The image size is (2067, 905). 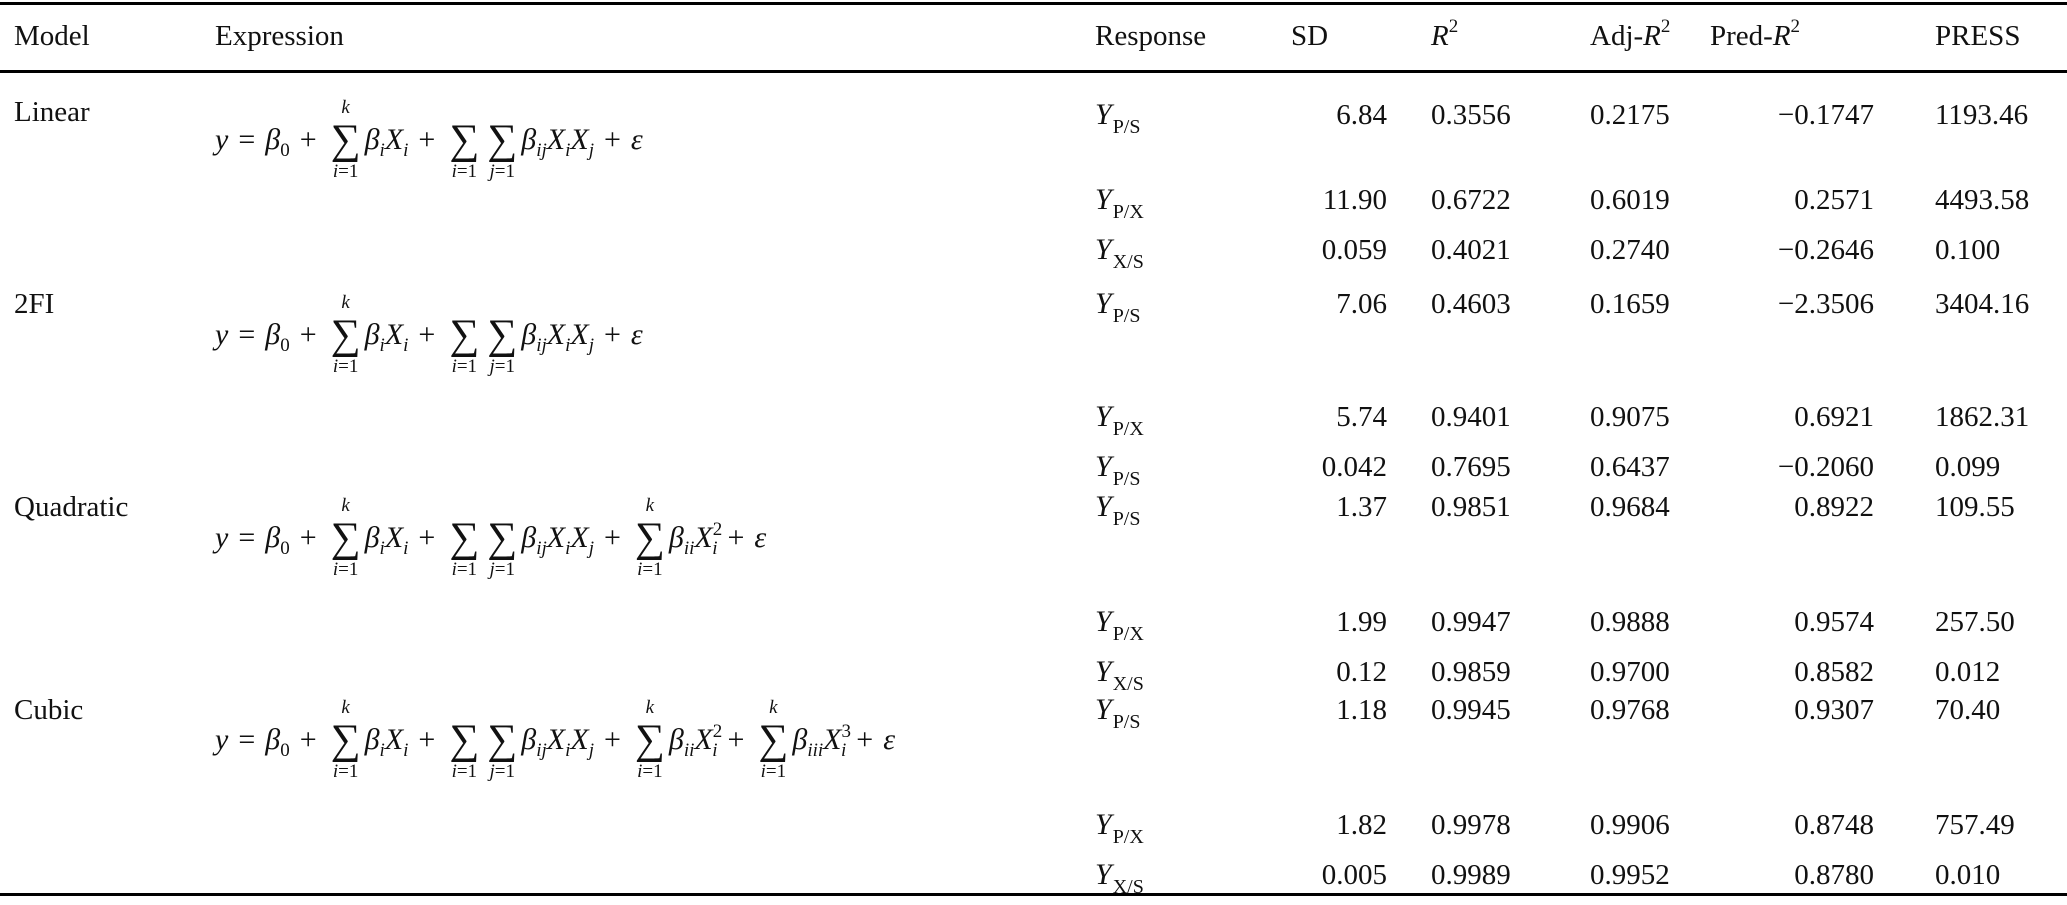 I want to click on press-cell: 0.100, so click(x=1968, y=250).